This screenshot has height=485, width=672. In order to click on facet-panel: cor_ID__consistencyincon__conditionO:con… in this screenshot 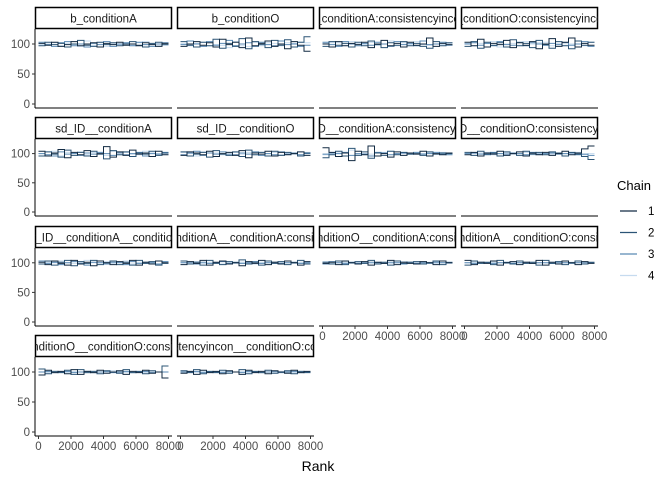, I will do `click(245, 393)`.